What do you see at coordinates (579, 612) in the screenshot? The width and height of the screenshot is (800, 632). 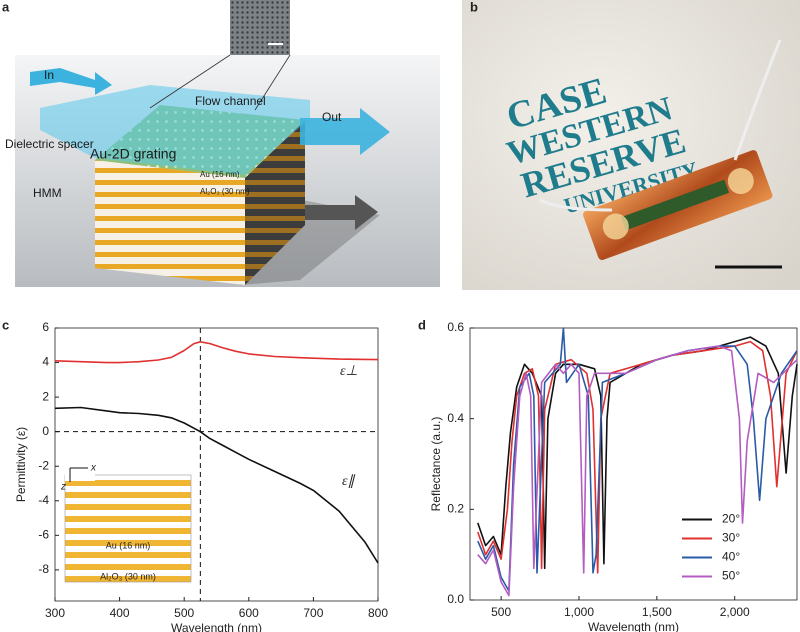 I see `x-tick-label: 1,000` at bounding box center [579, 612].